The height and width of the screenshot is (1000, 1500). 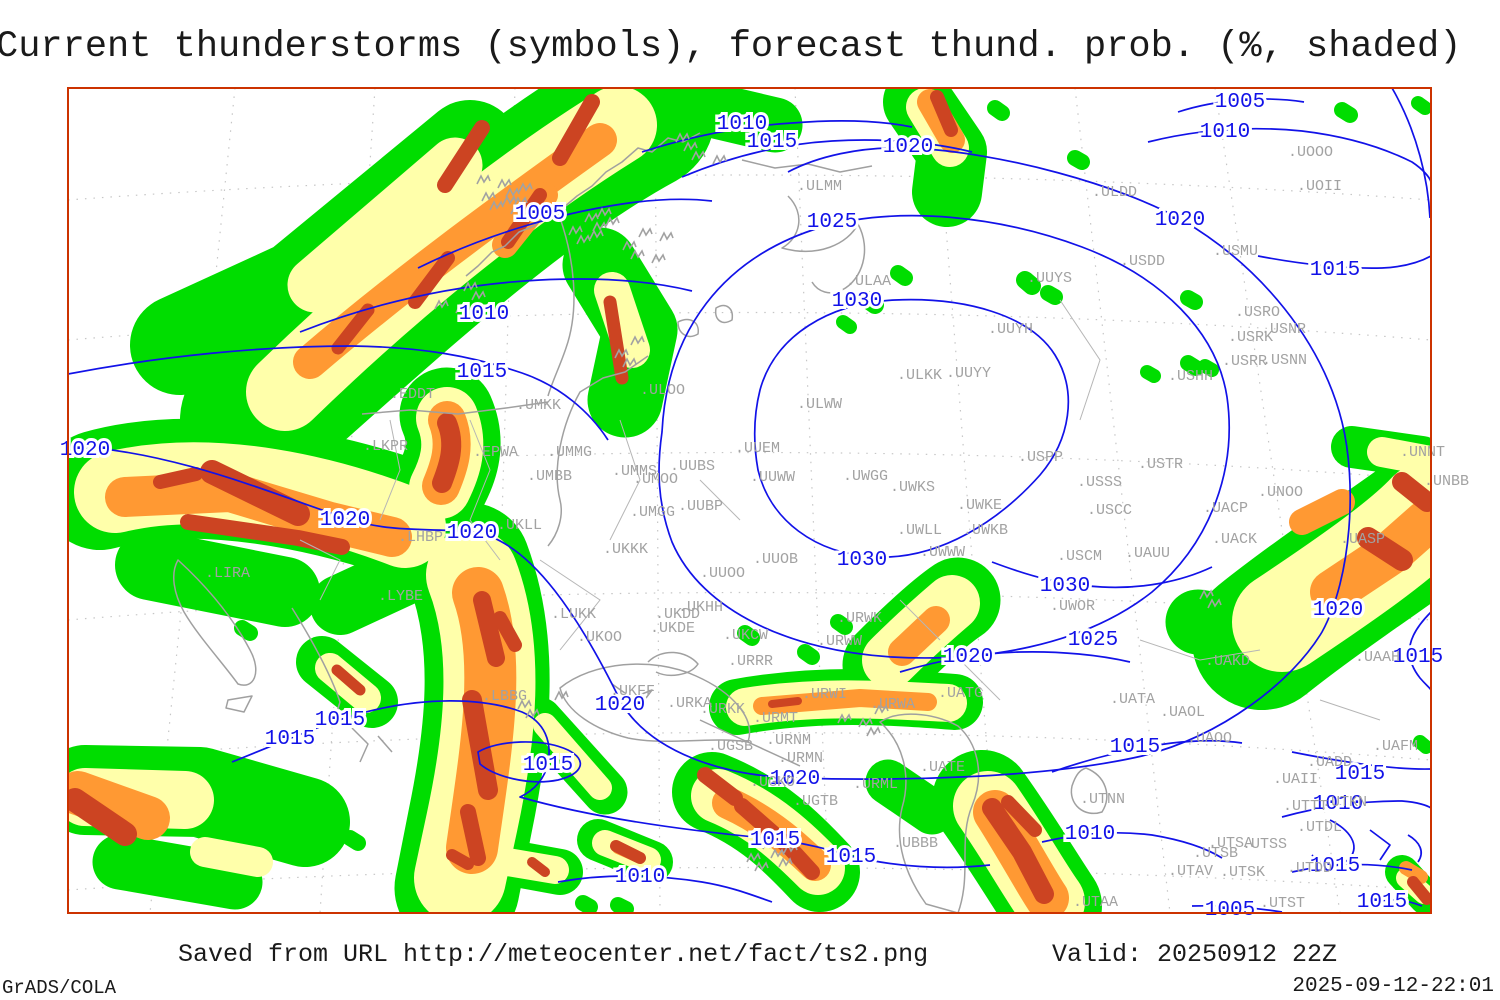 What do you see at coordinates (824, 694) in the screenshot?
I see `station-label: .URWI` at bounding box center [824, 694].